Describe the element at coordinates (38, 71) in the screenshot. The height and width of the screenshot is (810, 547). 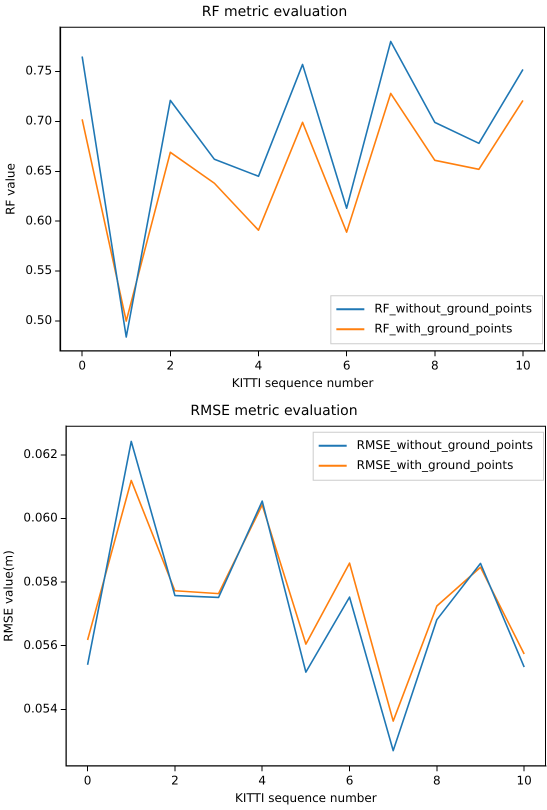
I see `y-tick-label: 0.75` at that location.